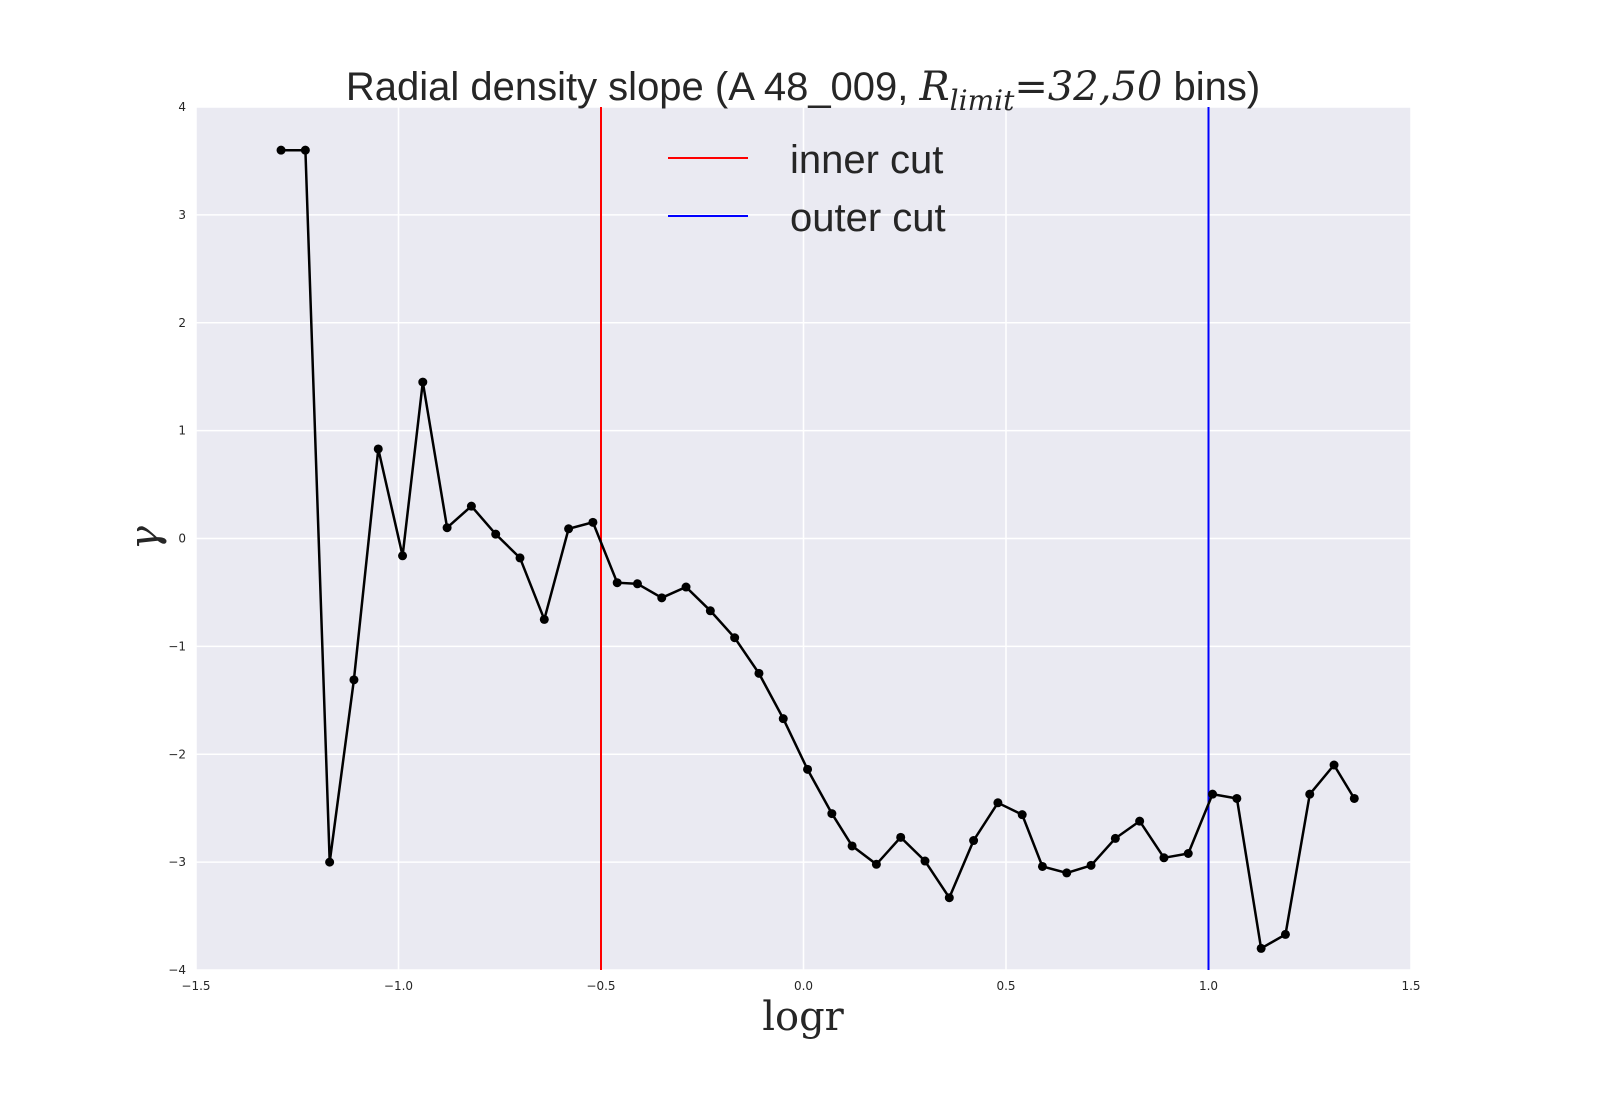 This screenshot has width=1600, height=1100. I want to click on y-tick-label: 3, so click(182, 215).